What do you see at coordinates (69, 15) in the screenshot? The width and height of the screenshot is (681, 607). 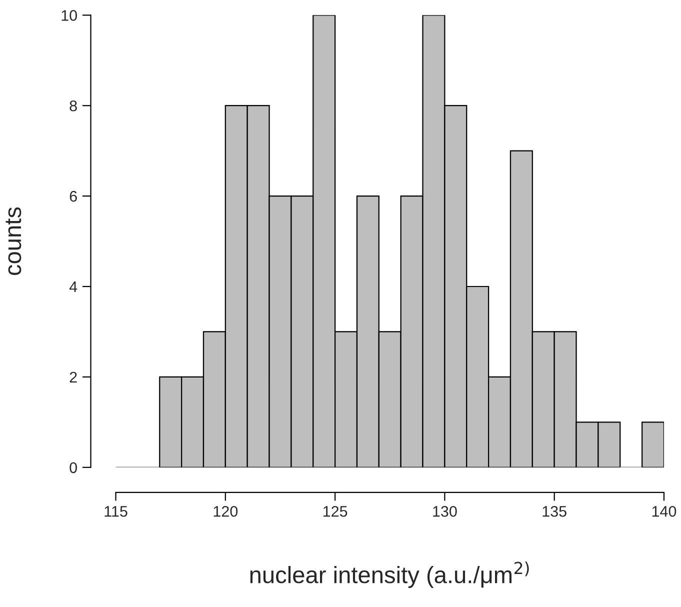 I see `y-tick-label: 10` at bounding box center [69, 15].